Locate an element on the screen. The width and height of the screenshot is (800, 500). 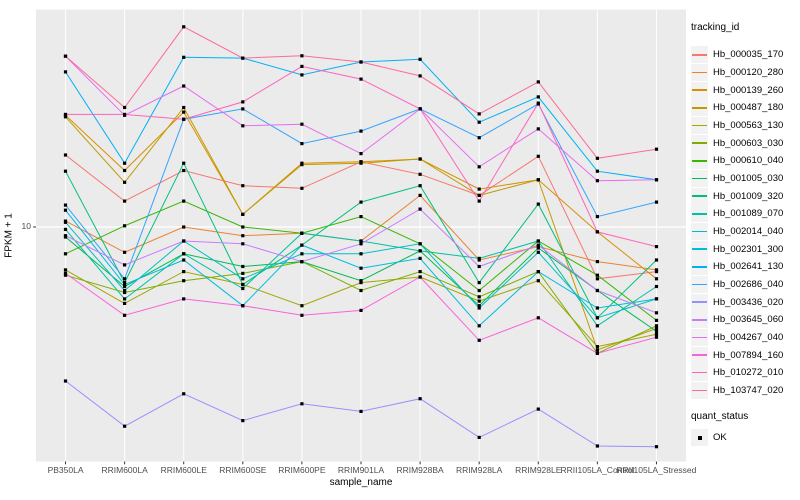
legend-entry: Hb_000120_280 is located at coordinates (737, 72).